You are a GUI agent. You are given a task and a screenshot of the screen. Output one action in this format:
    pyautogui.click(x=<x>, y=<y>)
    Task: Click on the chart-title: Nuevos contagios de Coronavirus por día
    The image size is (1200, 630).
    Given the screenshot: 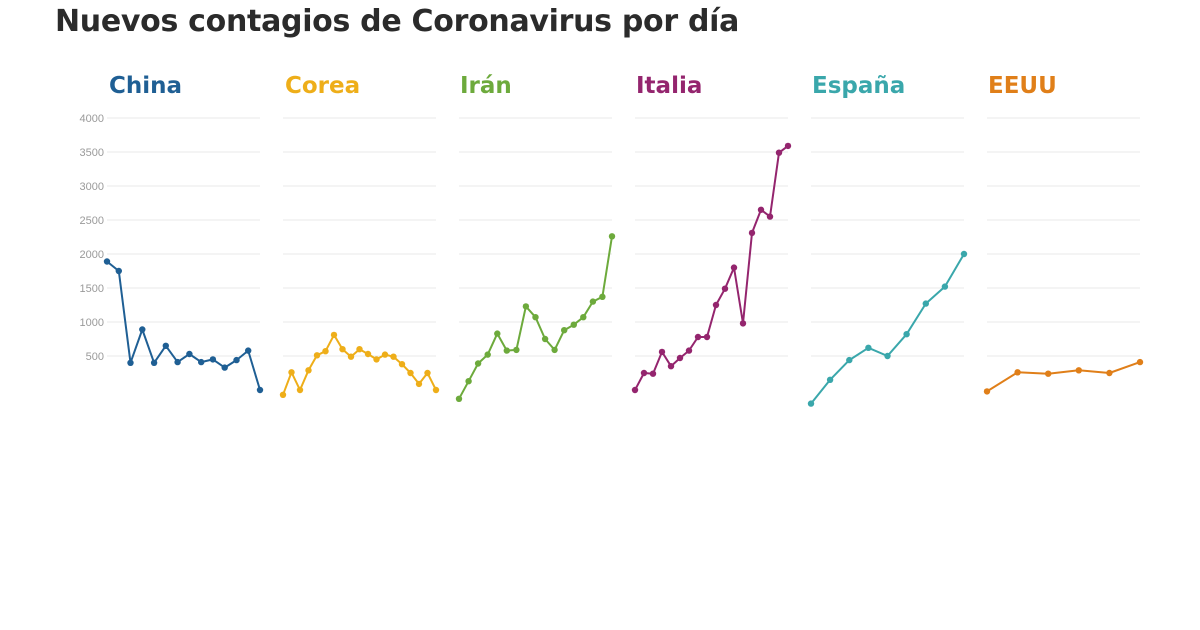 What is the action you would take?
    pyautogui.click(x=397, y=21)
    